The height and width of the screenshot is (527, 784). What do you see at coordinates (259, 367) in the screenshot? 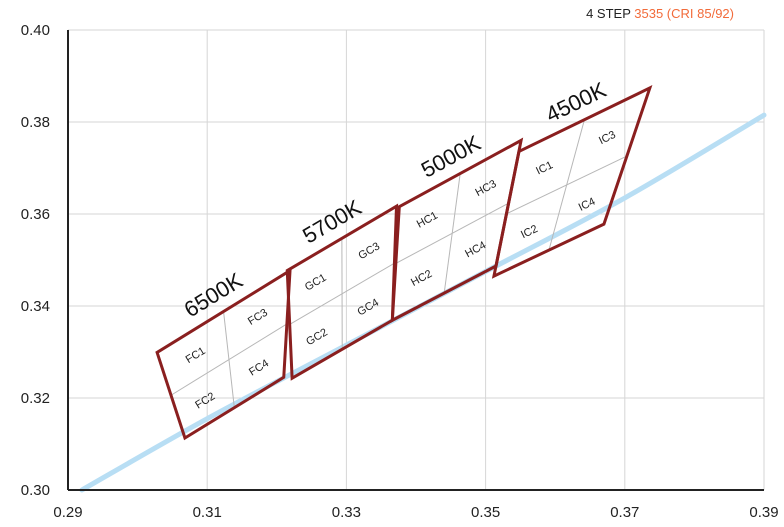
I see `cell-label-fc4: FC4` at bounding box center [259, 367].